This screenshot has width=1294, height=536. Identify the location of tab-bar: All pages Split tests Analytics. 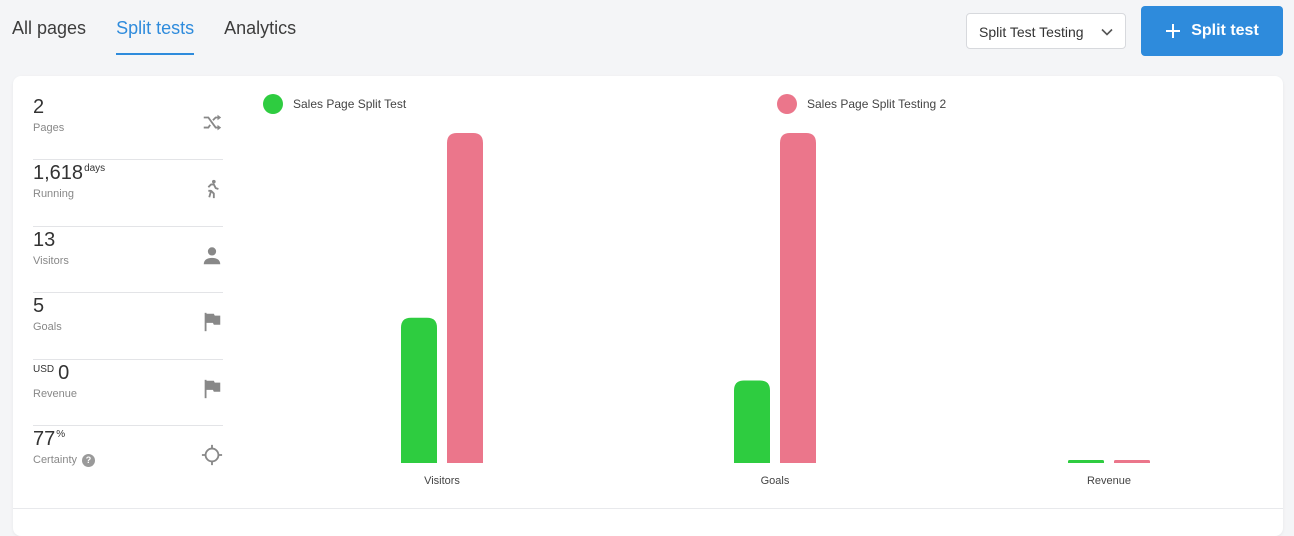
(169, 36).